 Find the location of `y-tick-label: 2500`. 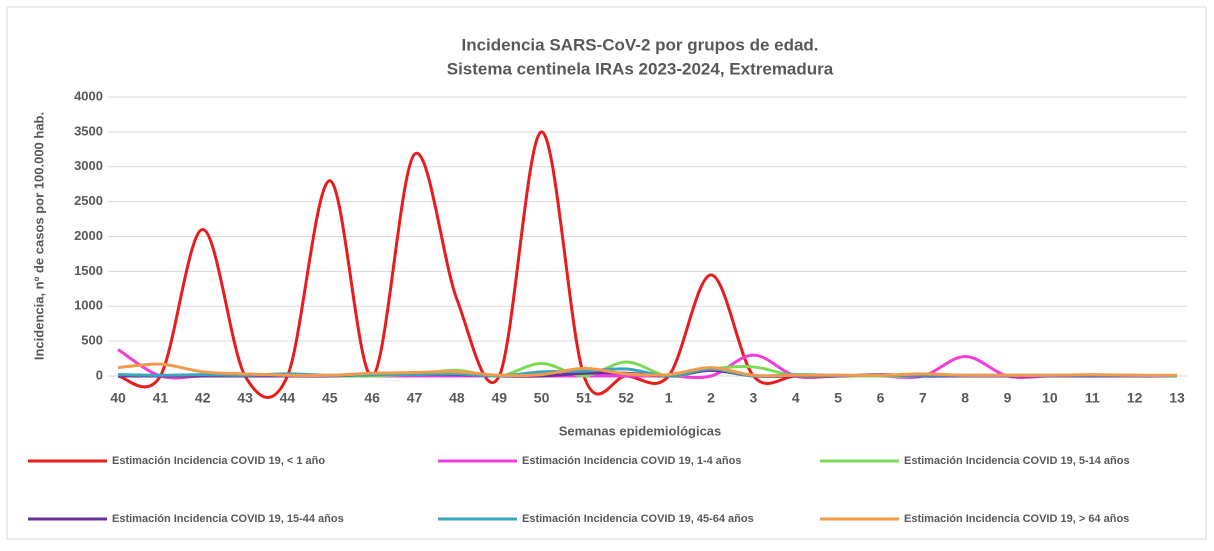

y-tick-label: 2500 is located at coordinates (88, 200).